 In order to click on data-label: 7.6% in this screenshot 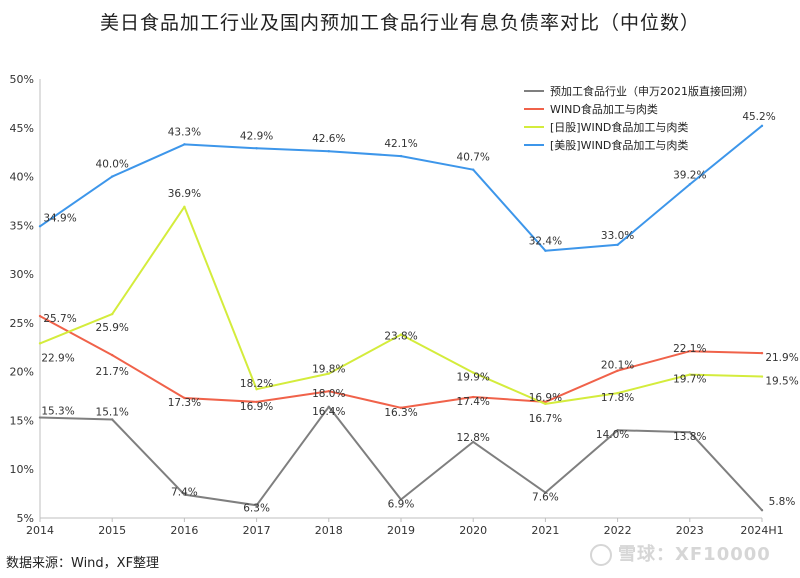, I will do `click(545, 498)`.